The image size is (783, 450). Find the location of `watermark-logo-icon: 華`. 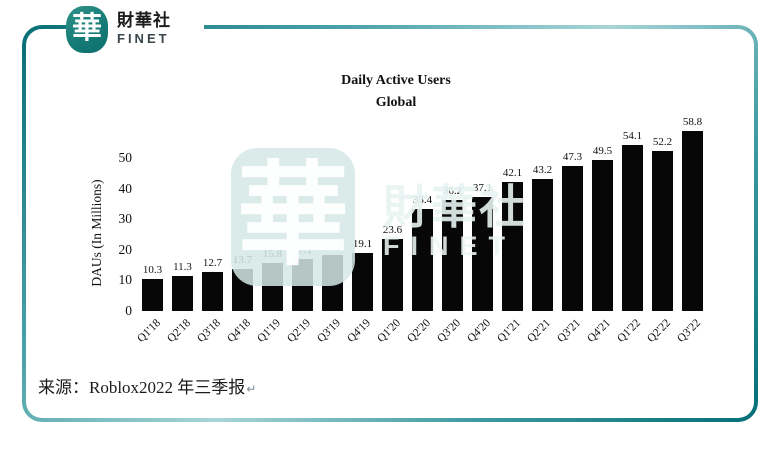

watermark-logo-icon: 華 is located at coordinates (293, 217).